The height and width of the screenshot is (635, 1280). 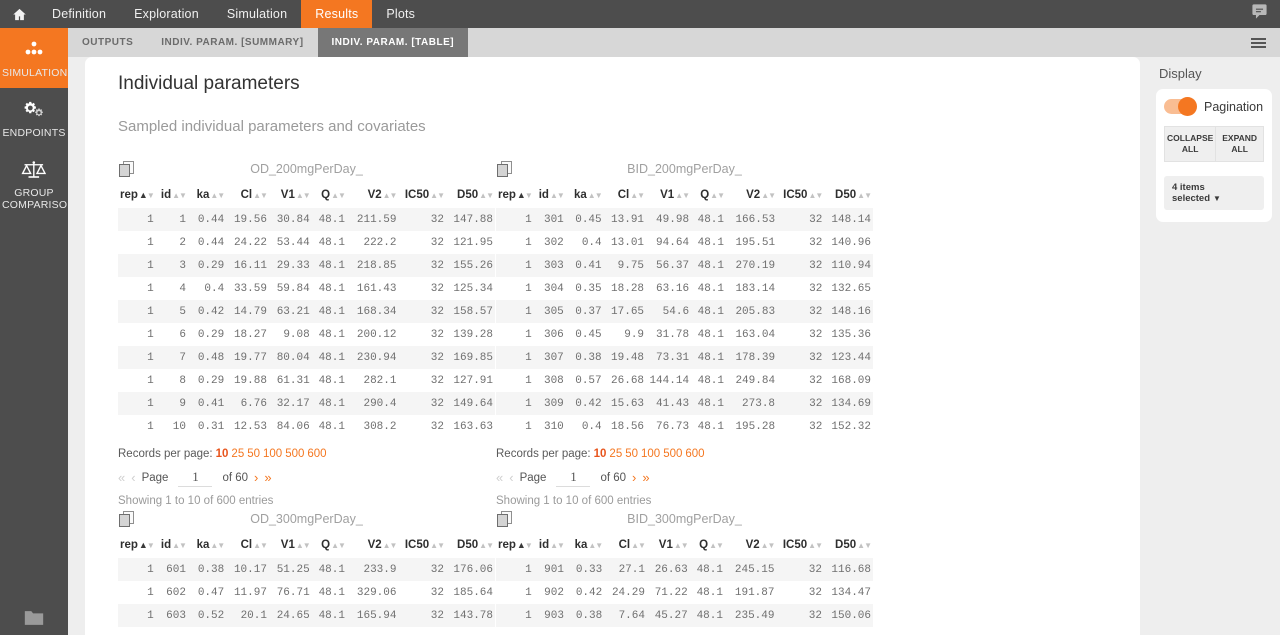 What do you see at coordinates (1239, 144) in the screenshot?
I see `expand-all-button: EXPAND ALL` at bounding box center [1239, 144].